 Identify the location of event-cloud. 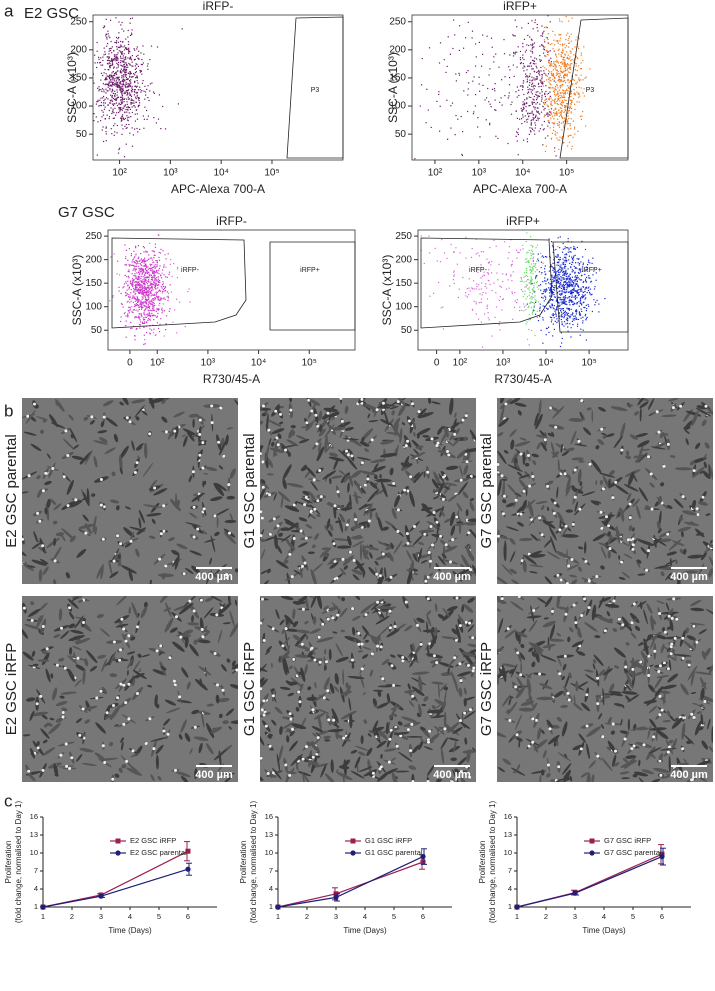
(138, 87).